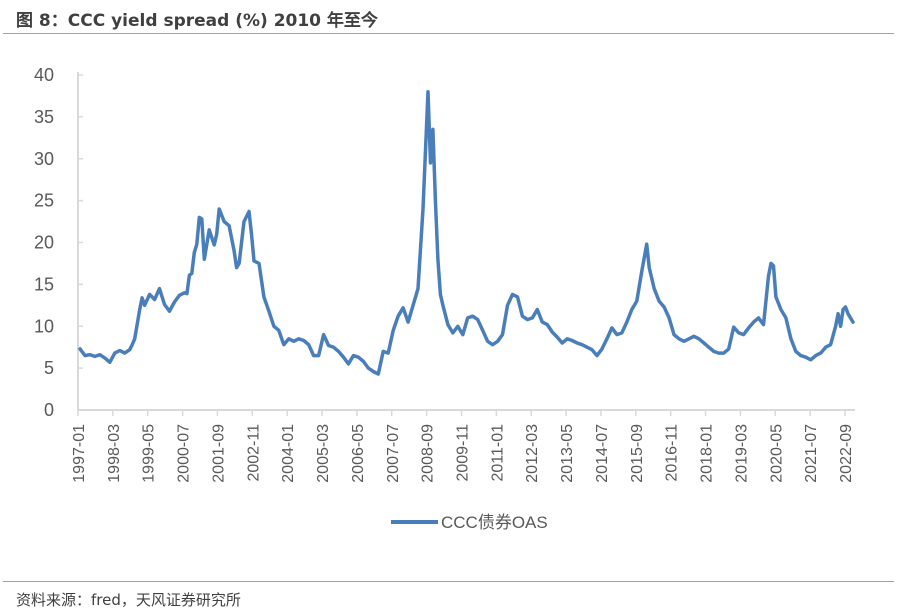  Describe the element at coordinates (846, 453) in the screenshot. I see `x-tick-label: 2022-09` at that location.